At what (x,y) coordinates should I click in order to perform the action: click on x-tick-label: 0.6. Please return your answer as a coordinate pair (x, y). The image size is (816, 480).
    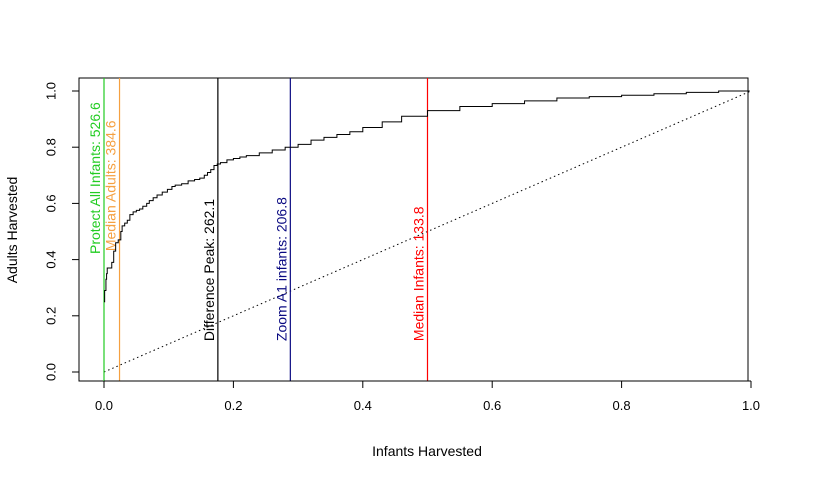
    Looking at the image, I should click on (492, 405).